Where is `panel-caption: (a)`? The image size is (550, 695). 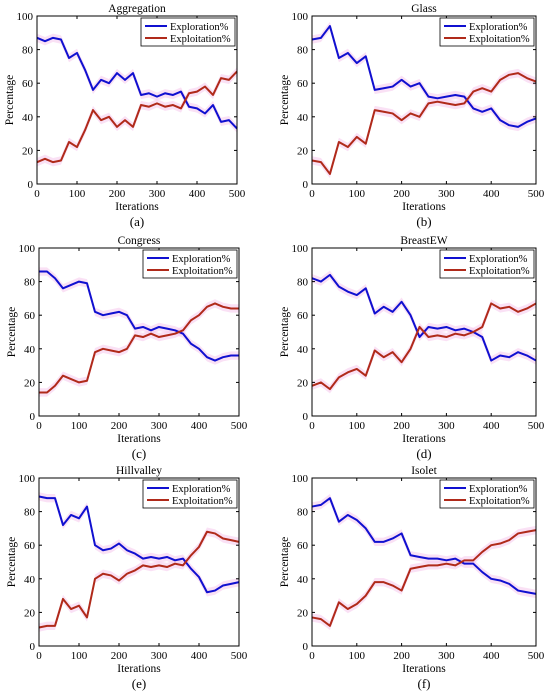 panel-caption: (a) is located at coordinates (137, 221).